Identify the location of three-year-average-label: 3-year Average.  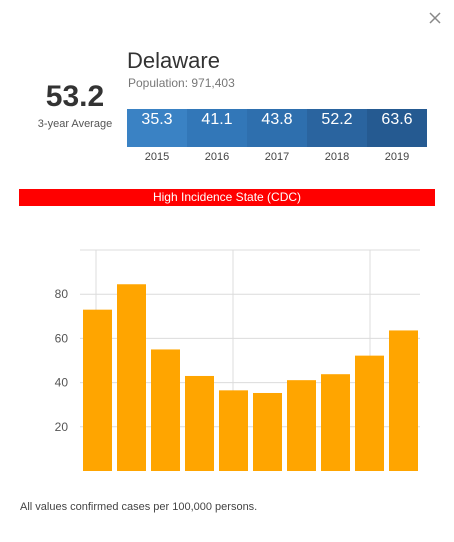
(75, 124).